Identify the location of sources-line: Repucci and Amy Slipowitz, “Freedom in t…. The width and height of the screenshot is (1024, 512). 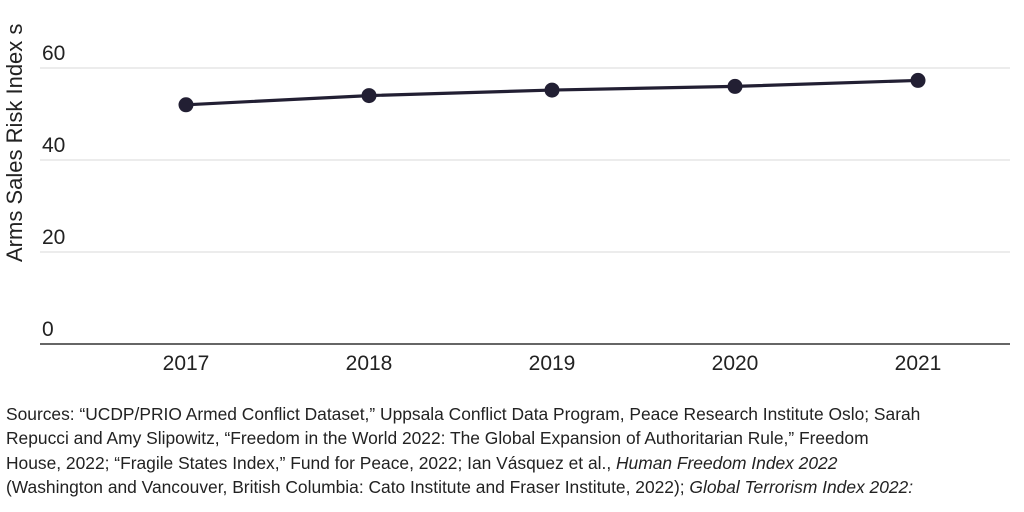
(514, 438).